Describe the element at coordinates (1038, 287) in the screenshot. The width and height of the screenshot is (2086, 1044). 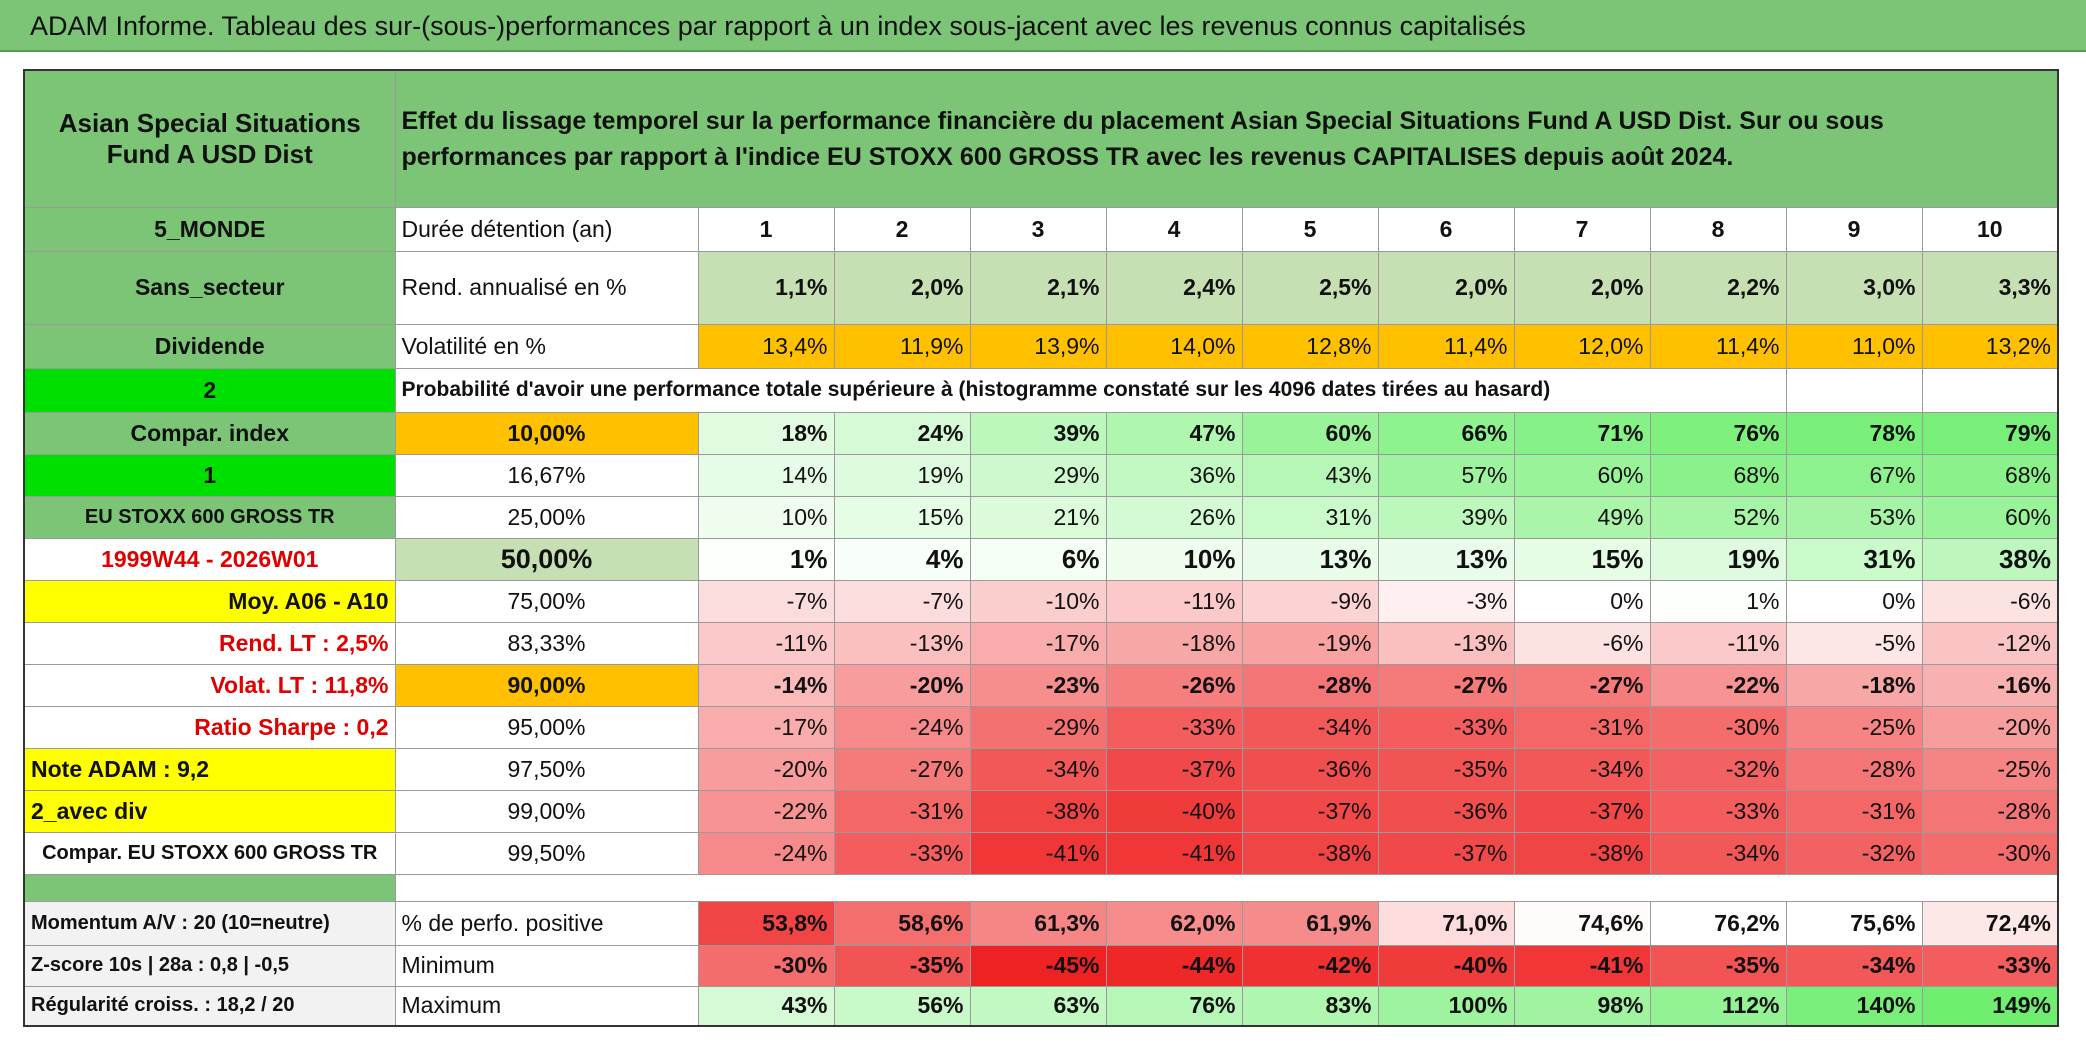
I see `value-cell: 2,1%` at that location.